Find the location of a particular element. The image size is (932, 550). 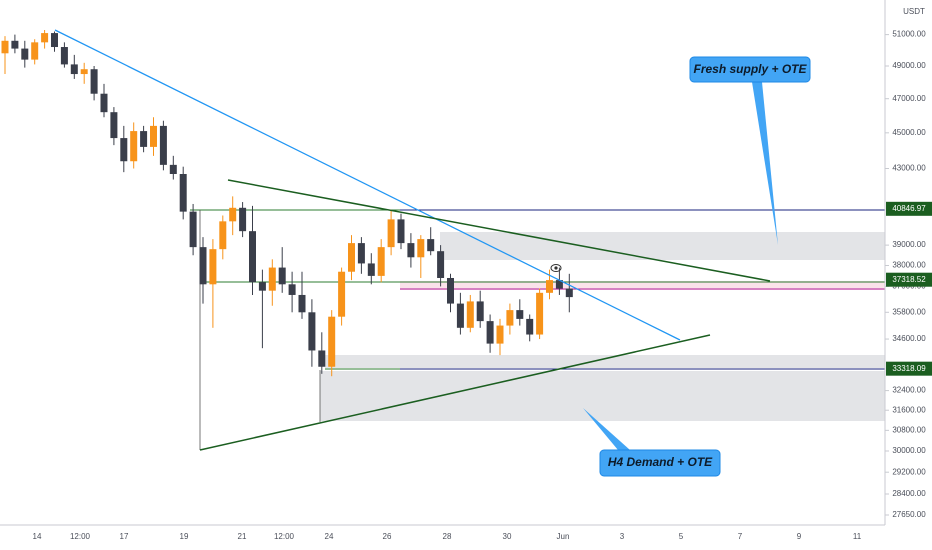

x-tick-label: Jun is located at coordinates (563, 536).